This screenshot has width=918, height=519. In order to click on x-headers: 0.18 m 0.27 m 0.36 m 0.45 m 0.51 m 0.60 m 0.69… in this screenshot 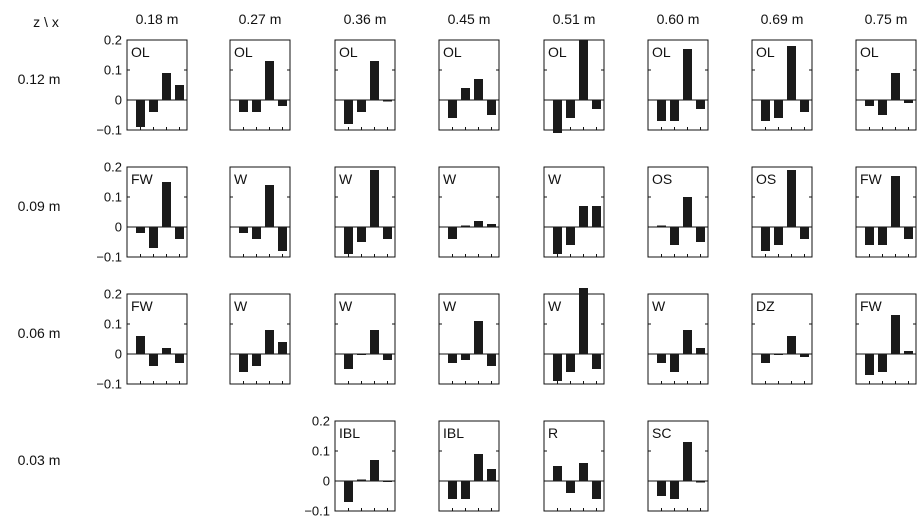, I will do `click(522, 19)`.